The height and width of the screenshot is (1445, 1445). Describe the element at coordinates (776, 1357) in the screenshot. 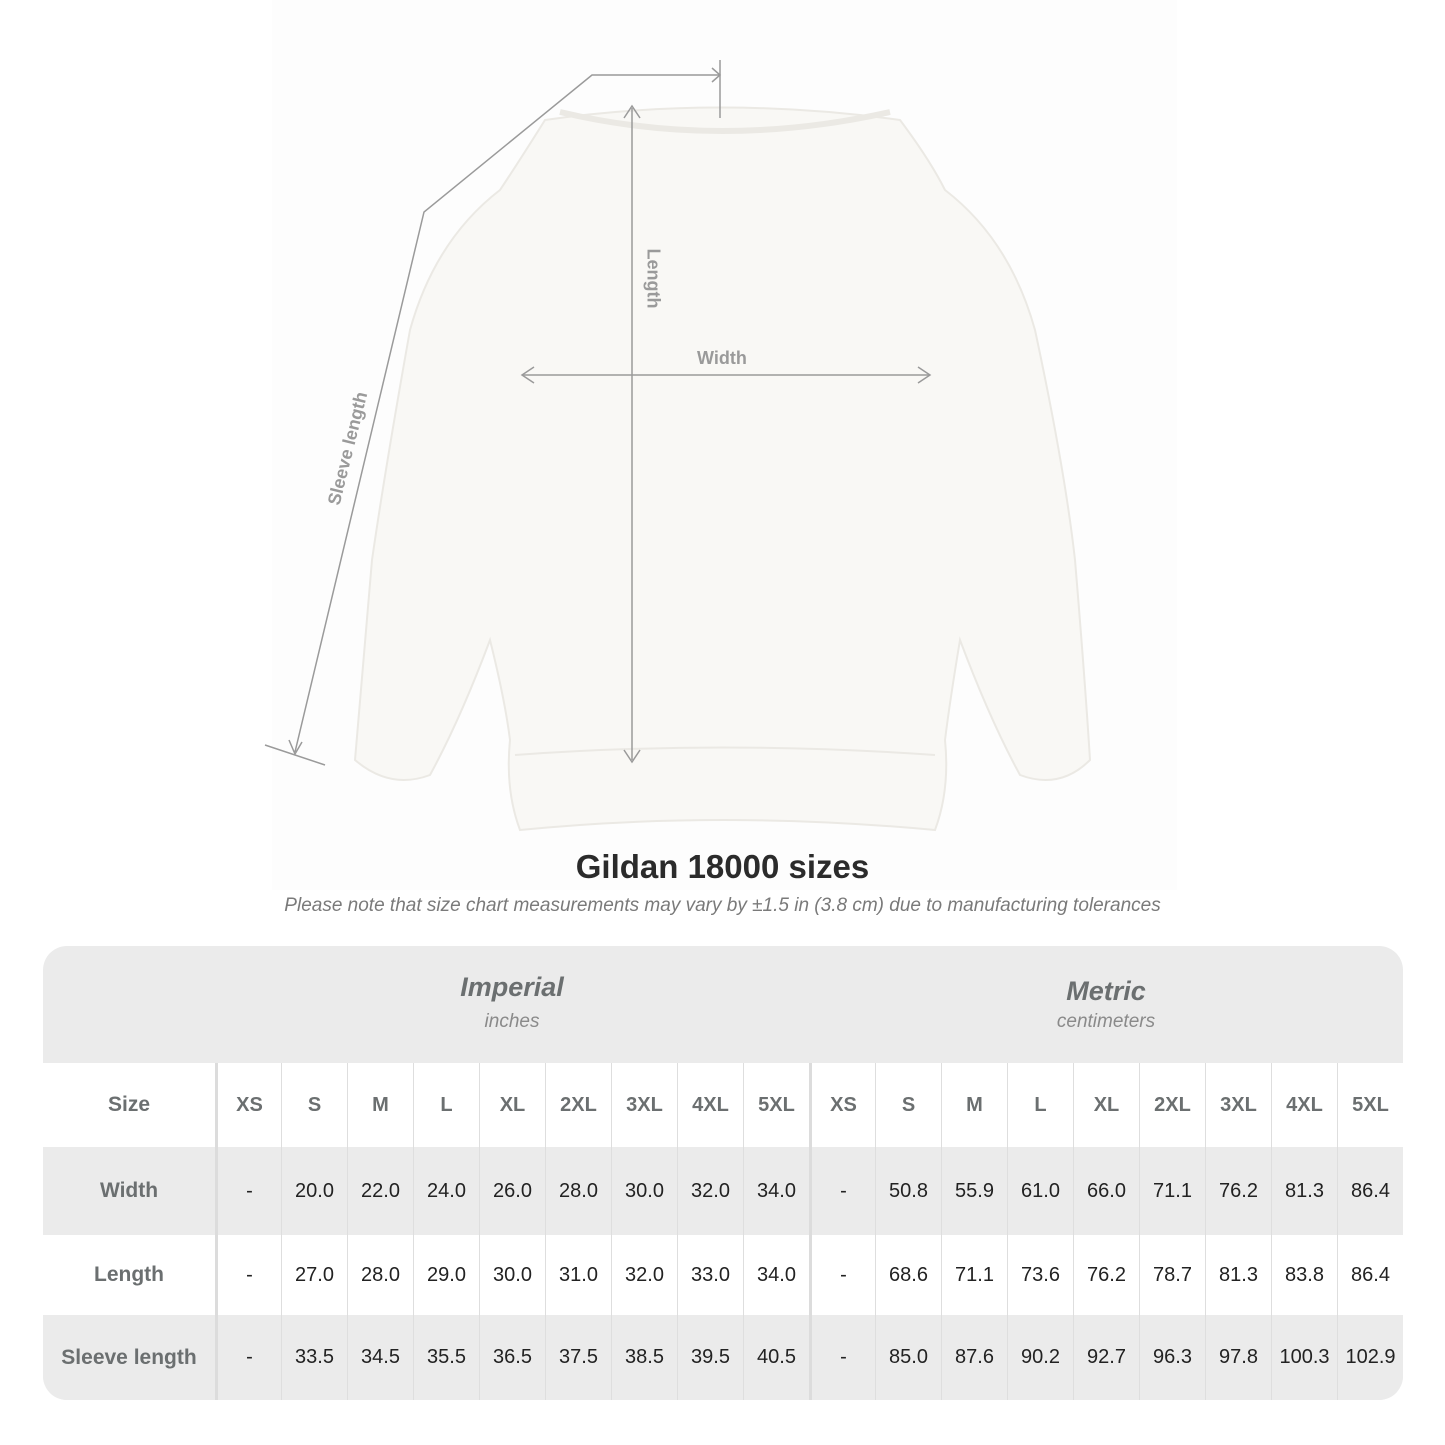

I see `imperial-value-cell: 40.5` at that location.